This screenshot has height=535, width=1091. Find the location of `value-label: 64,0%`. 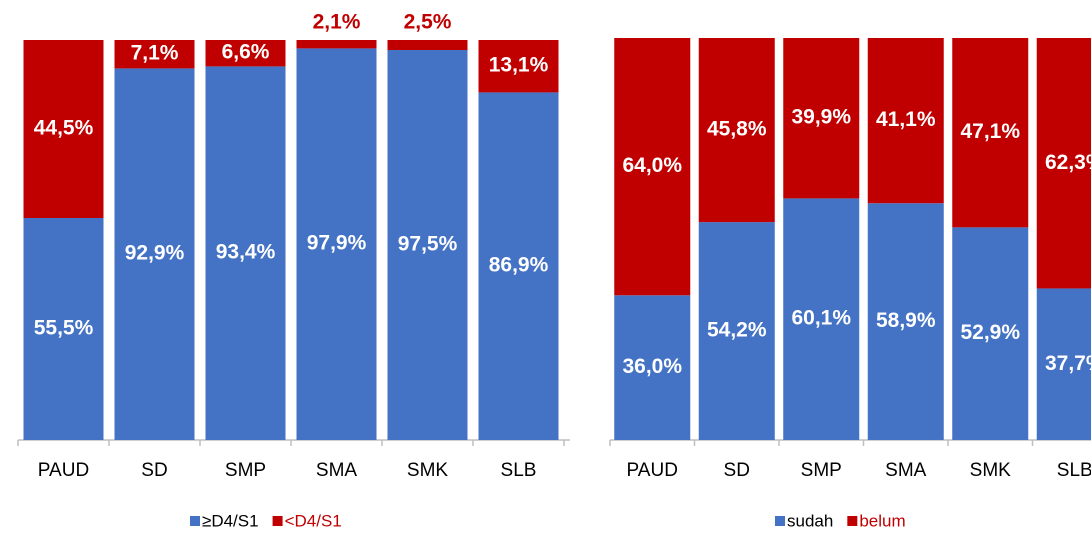

value-label: 64,0% is located at coordinates (652, 165).